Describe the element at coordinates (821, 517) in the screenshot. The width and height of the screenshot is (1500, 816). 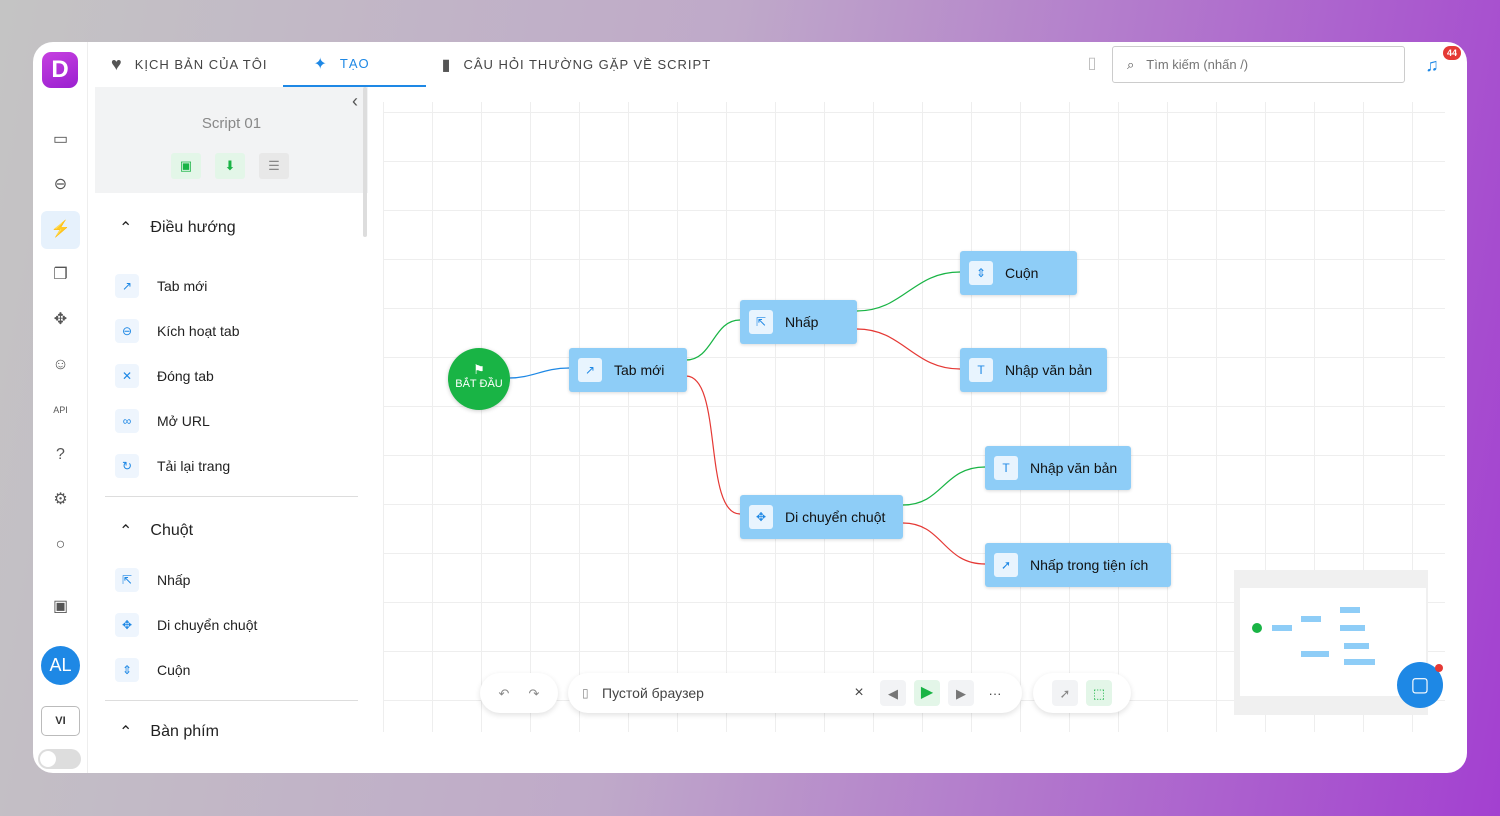
I see `flow-node: ✥ Di chuyển chuột` at that location.